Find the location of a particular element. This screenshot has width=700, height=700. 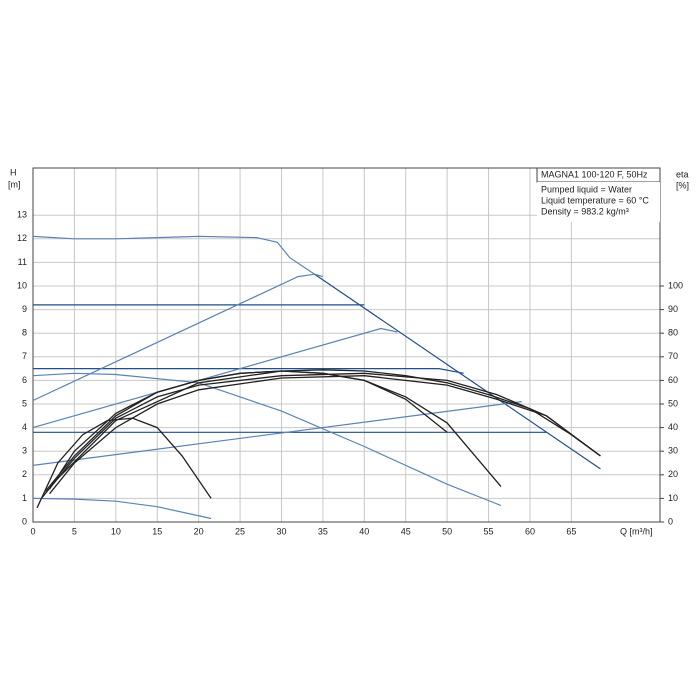

x-tick-label: 0 is located at coordinates (32, 531).